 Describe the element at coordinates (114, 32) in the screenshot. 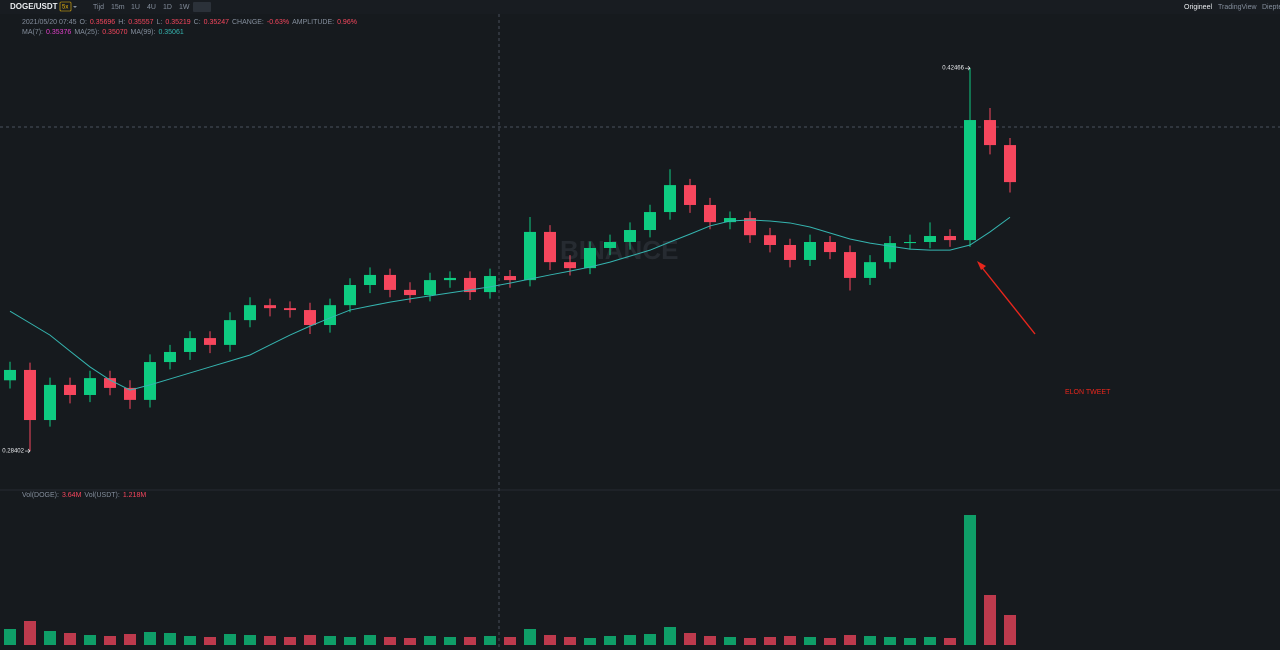

I see `info-text: 0.35070` at that location.